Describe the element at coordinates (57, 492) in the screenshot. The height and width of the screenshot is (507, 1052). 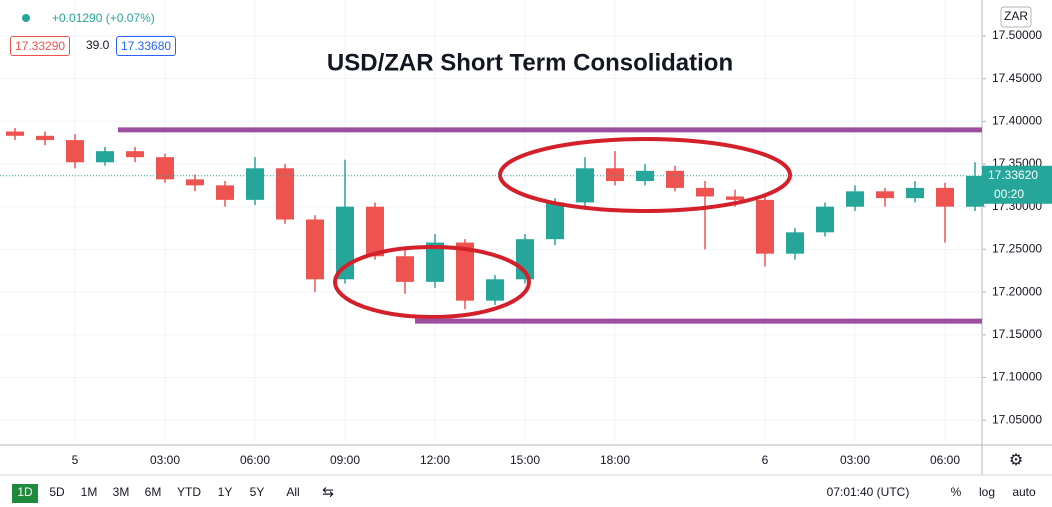
I see `range-button: 5D` at that location.